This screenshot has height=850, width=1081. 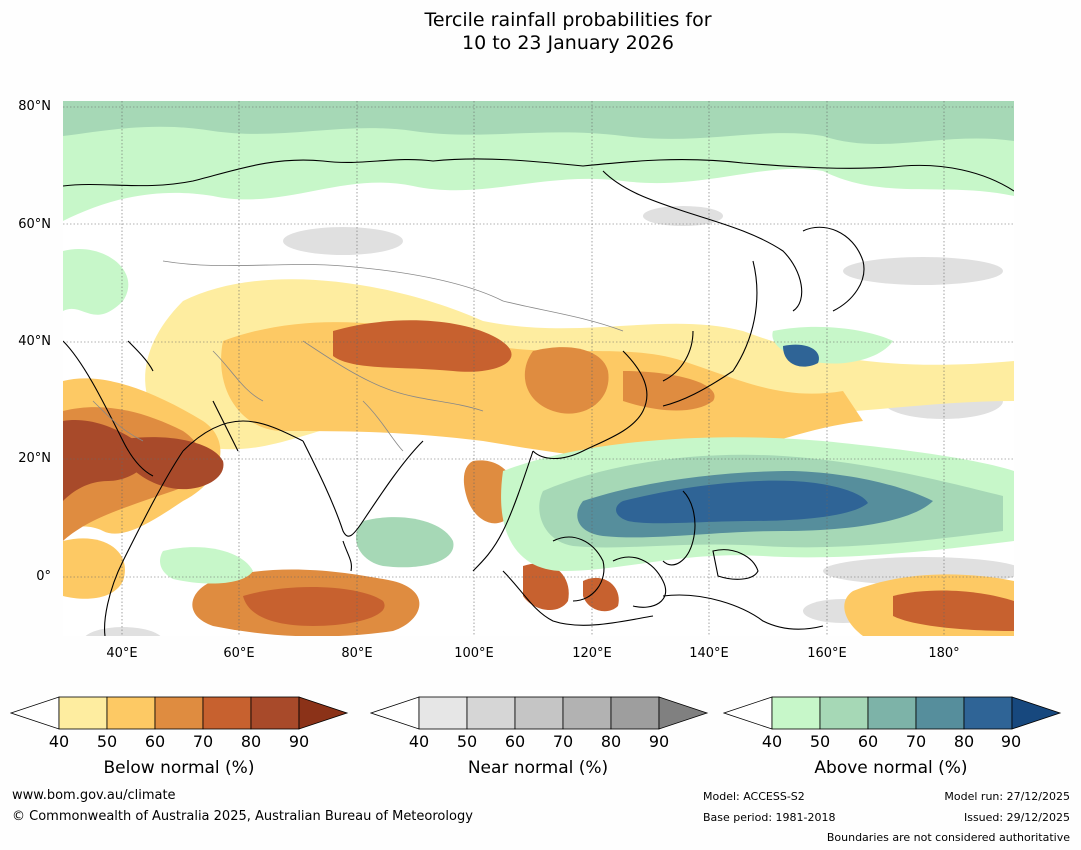 I want to click on country-borders, so click(x=358, y=356).